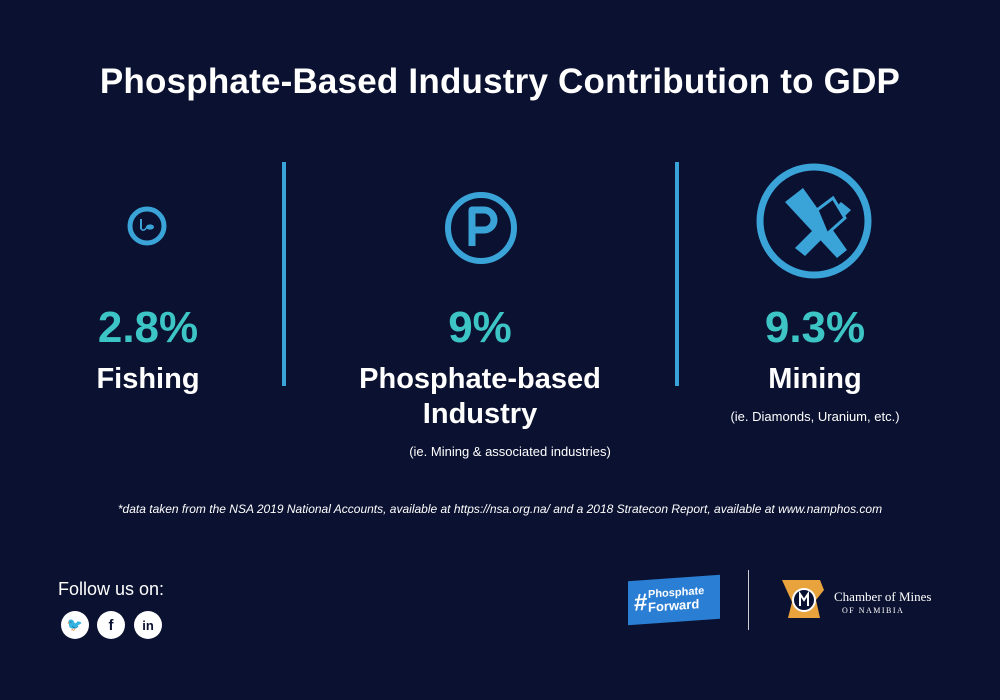 The width and height of the screenshot is (1000, 700). I want to click on linkedin-icon: in, so click(148, 625).